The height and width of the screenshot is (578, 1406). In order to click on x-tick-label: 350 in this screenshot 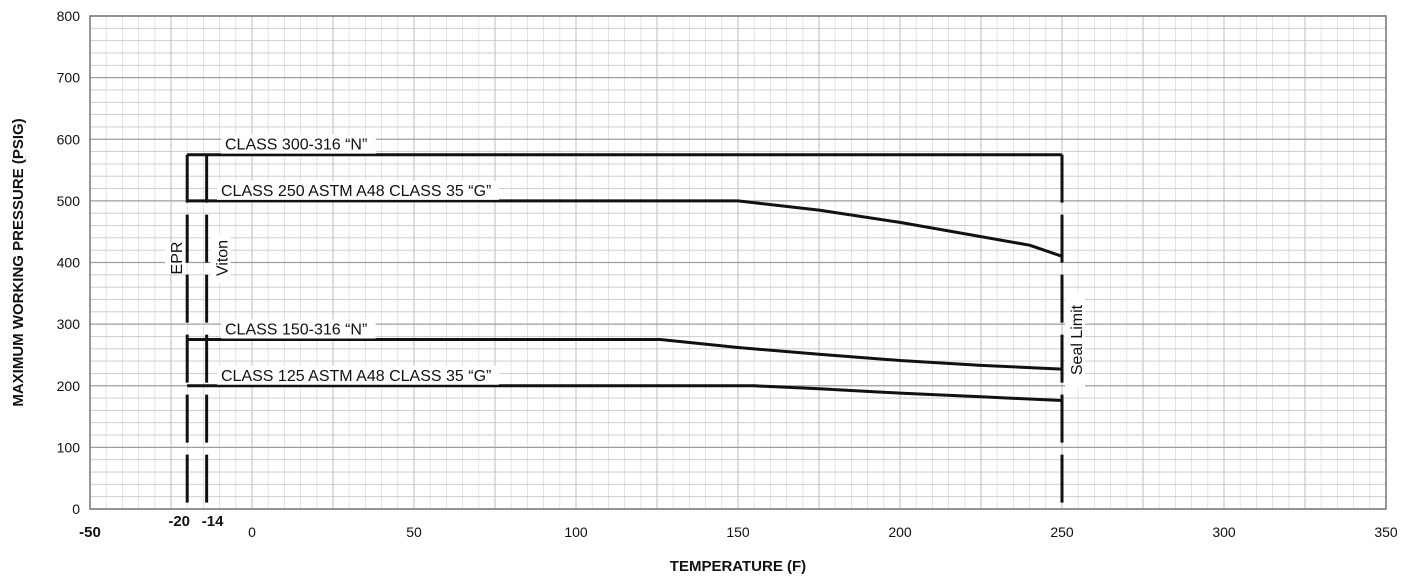, I will do `click(1386, 532)`.